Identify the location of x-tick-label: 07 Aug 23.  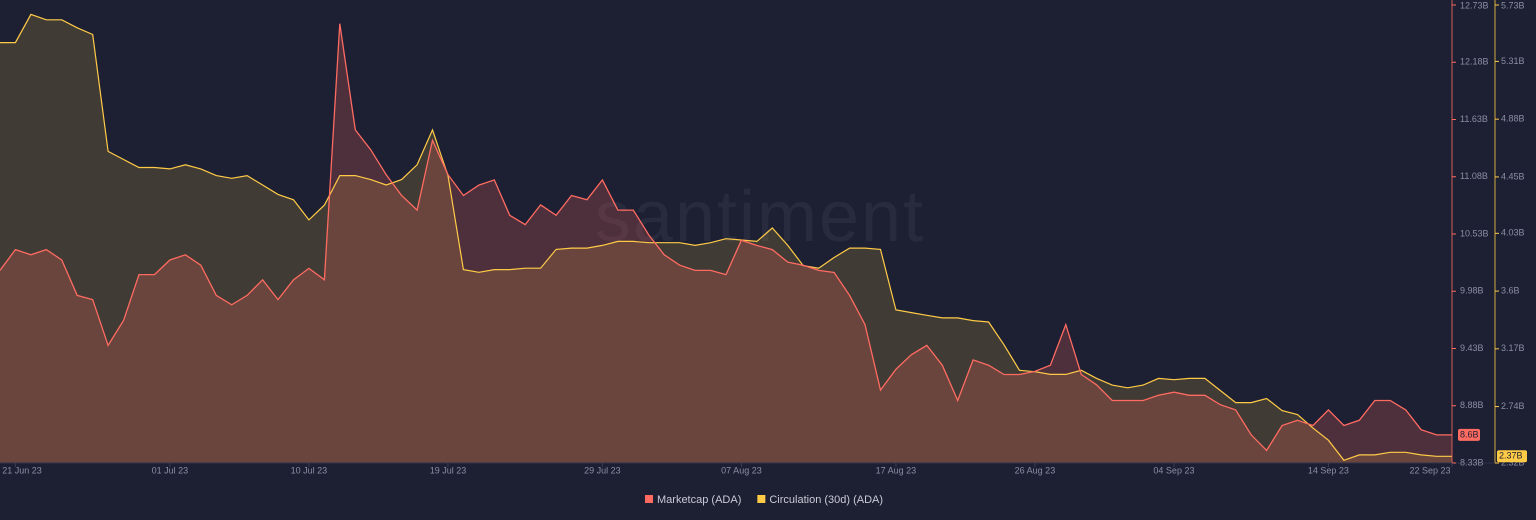
(741, 470).